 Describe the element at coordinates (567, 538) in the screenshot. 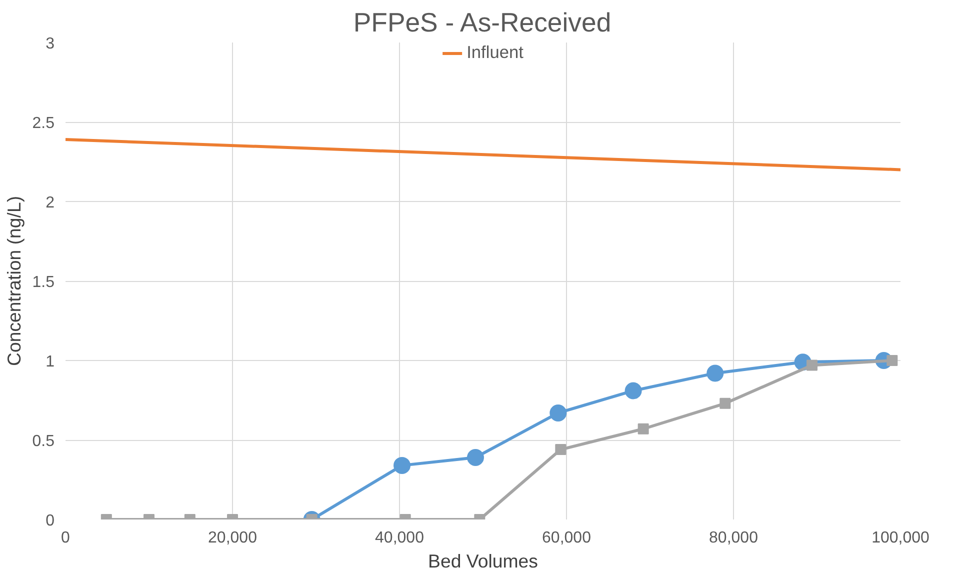

I see `x-tick-label: 60,000` at that location.